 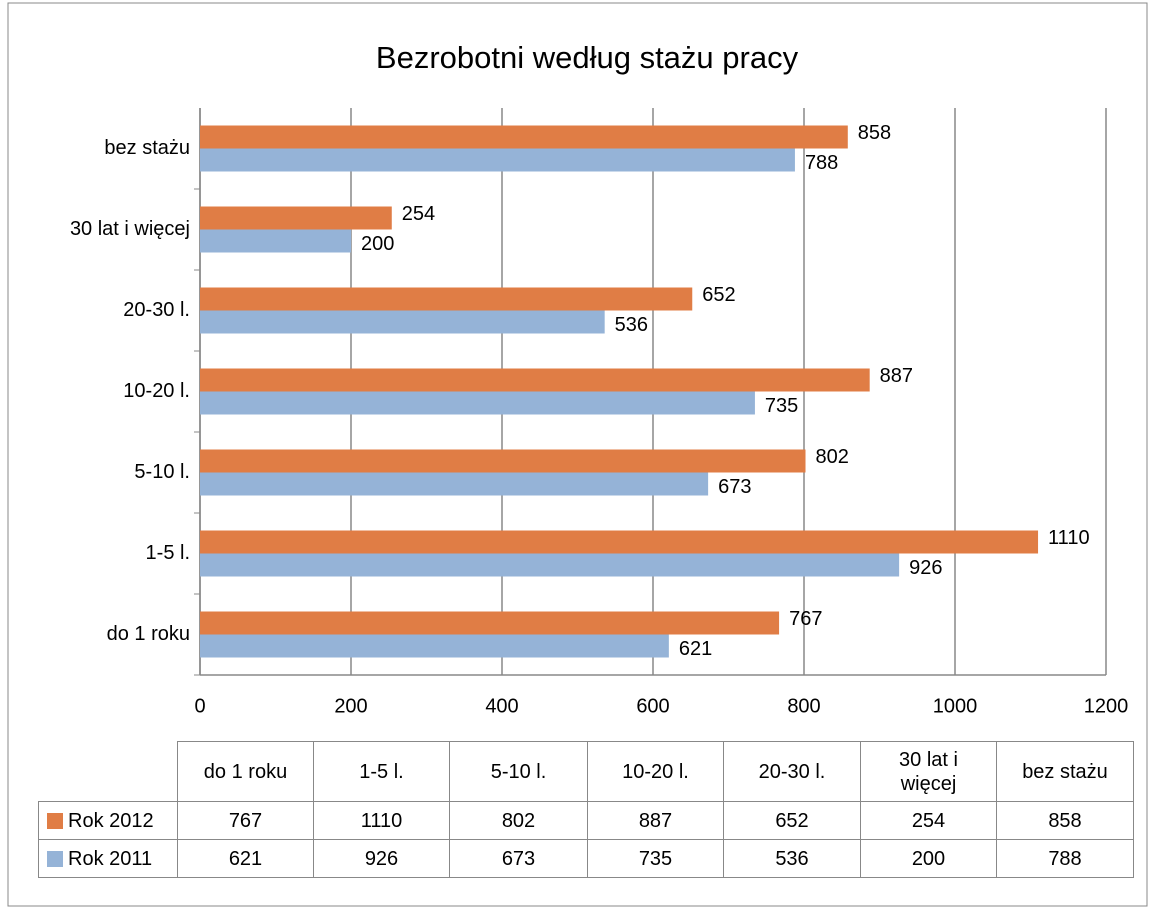 I want to click on table-value: 802, so click(x=518, y=820).